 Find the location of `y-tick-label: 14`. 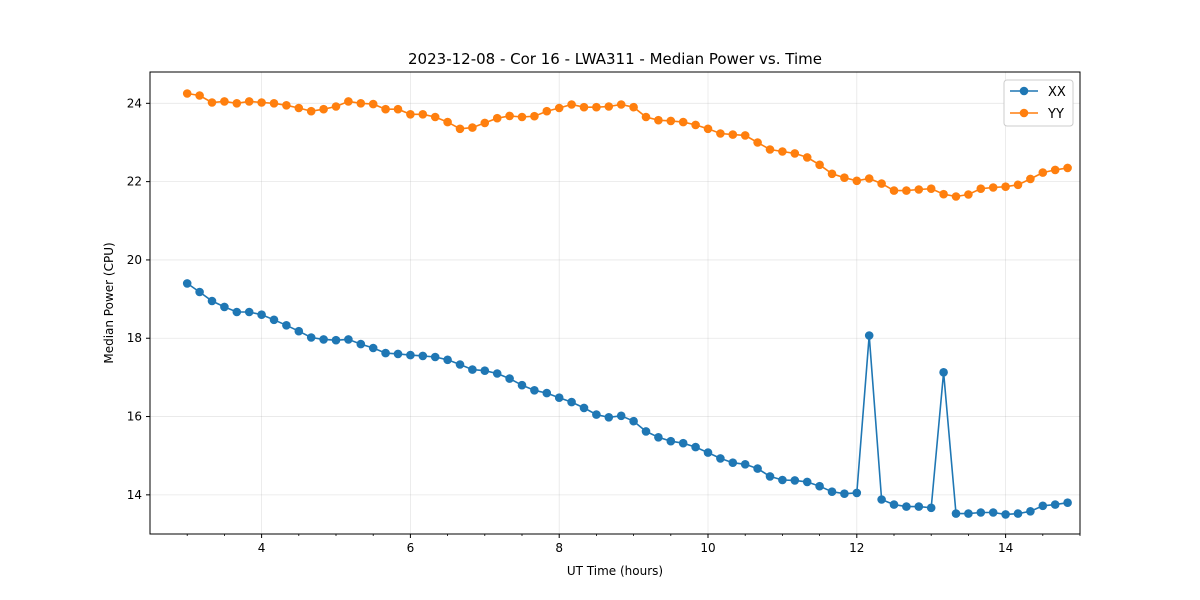

y-tick-label: 14 is located at coordinates (134, 495).